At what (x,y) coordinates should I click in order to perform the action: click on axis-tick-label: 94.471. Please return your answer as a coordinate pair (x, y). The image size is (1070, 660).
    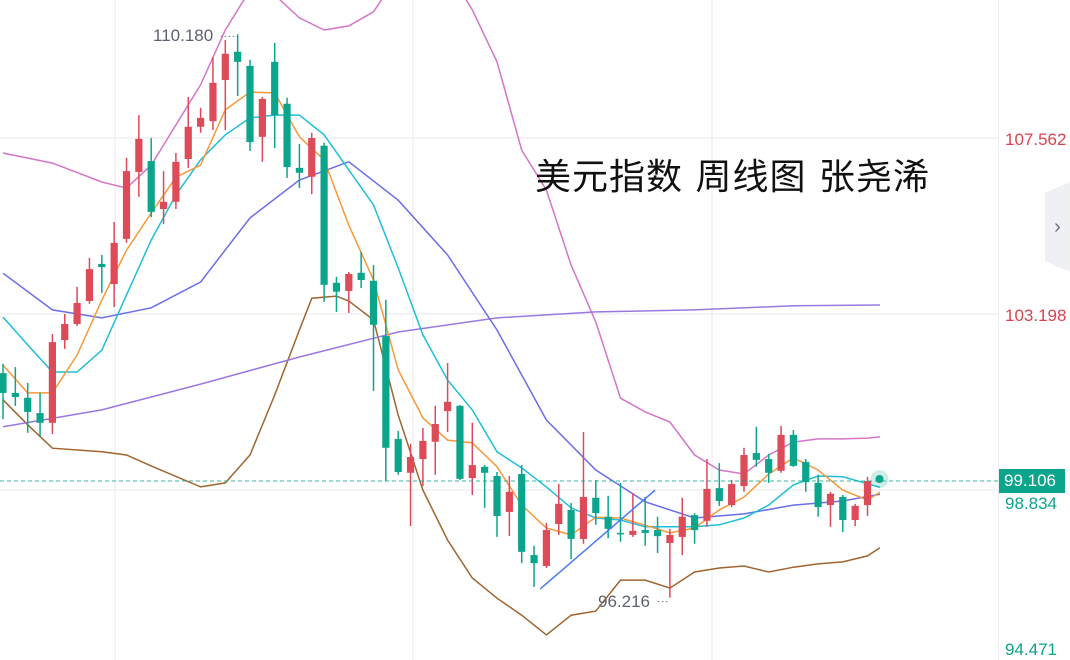
    Looking at the image, I should click on (1031, 649).